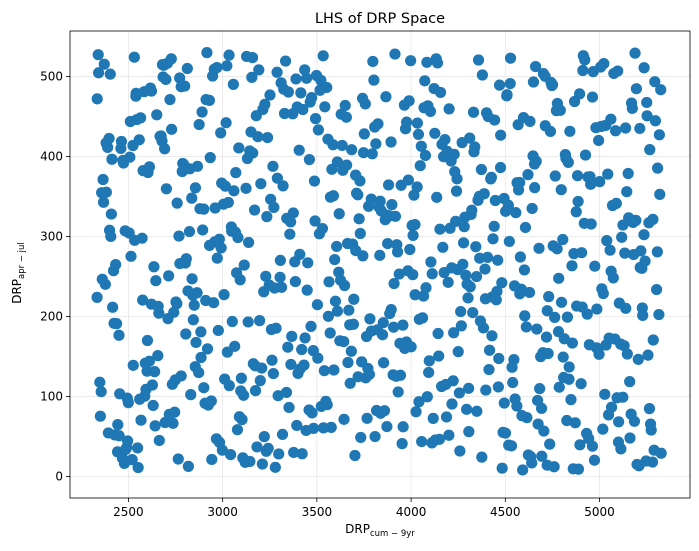 This screenshot has width=699, height=551. Describe the element at coordinates (411, 512) in the screenshot. I see `x-tick-label: 4000` at that location.